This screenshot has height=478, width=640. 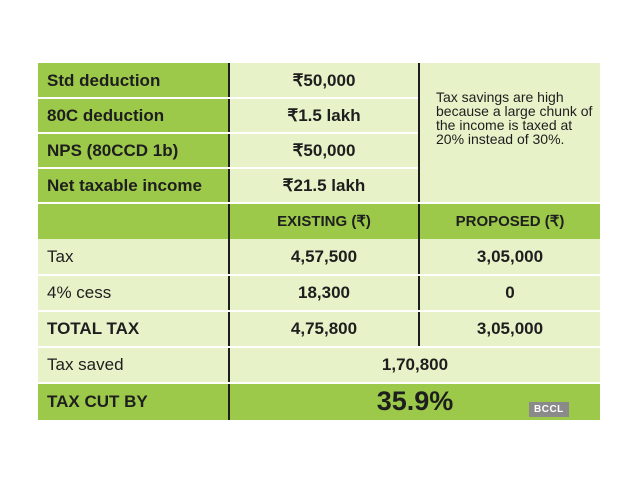 What do you see at coordinates (510, 328) in the screenshot?
I see `row-total-tax-proposed: 3,05,000` at bounding box center [510, 328].